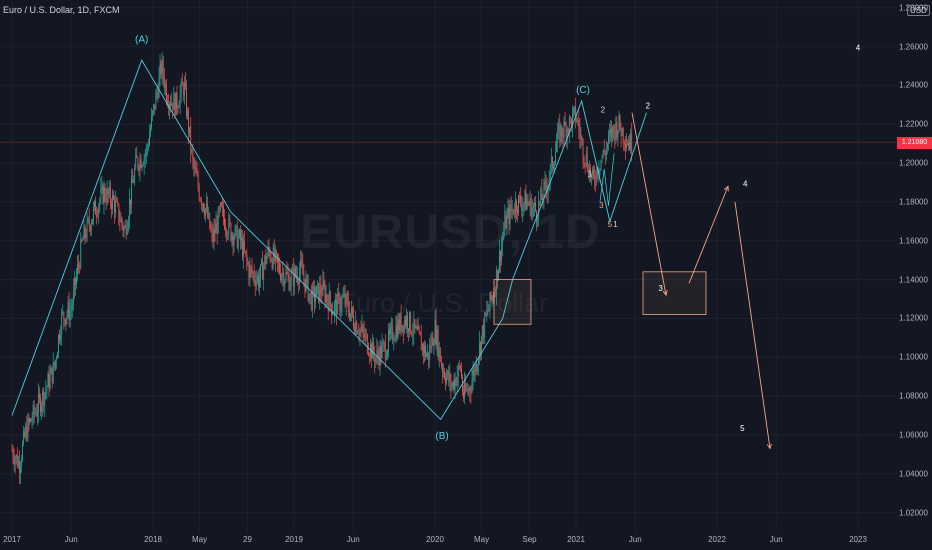 This screenshot has height=550, width=932. What do you see at coordinates (913, 85) in the screenshot?
I see `price-tick-label: 1.24000` at bounding box center [913, 85].